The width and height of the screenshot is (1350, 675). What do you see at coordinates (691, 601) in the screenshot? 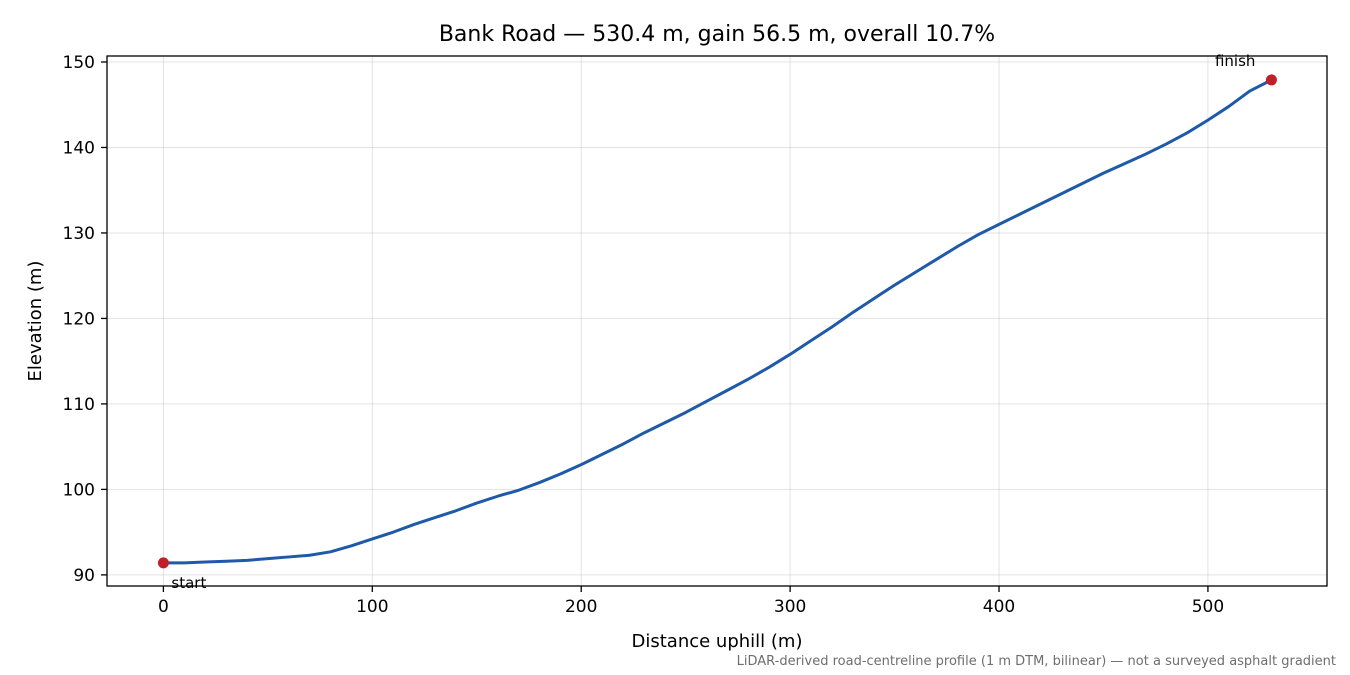
I see `x-axis-ticks: 0 100 200 300 400 500` at bounding box center [691, 601].